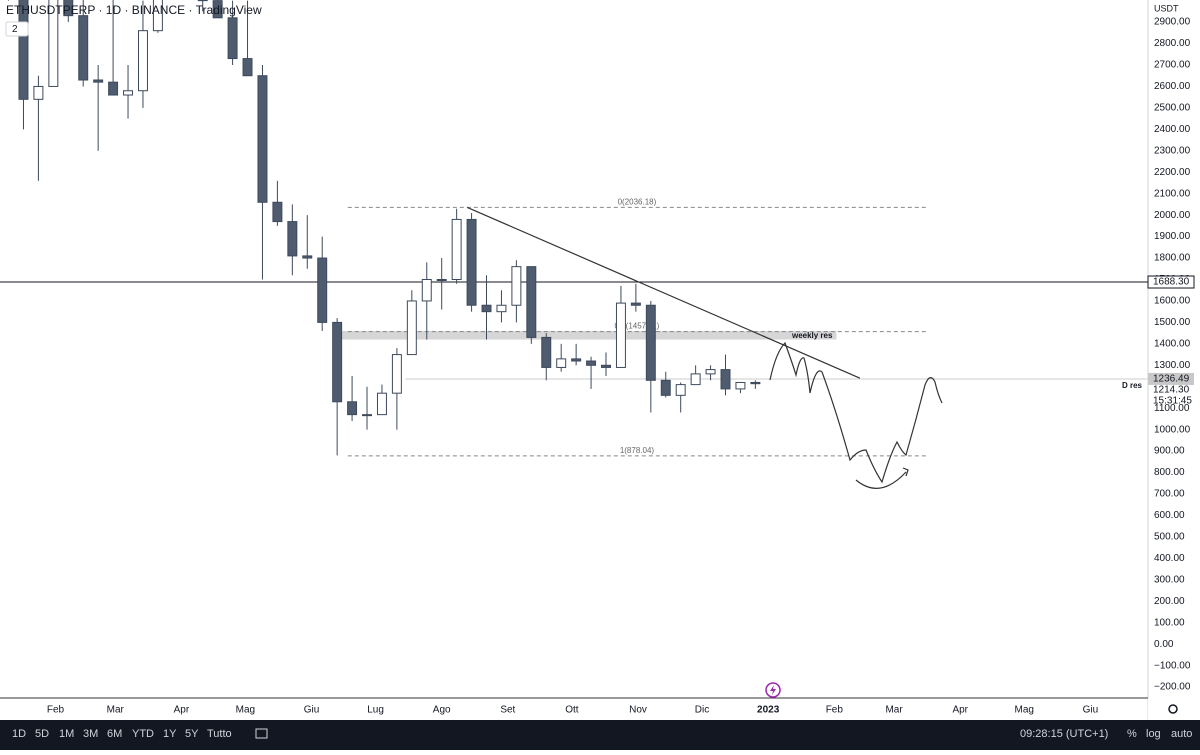  I want to click on axis-corner, so click(1174, 709).